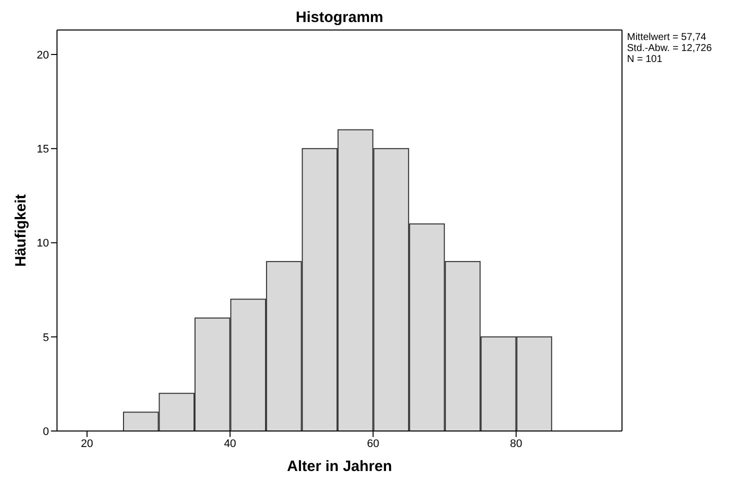 This screenshot has width=734, height=479. I want to click on text: Std.-Abw. = 12,726, so click(669, 48).